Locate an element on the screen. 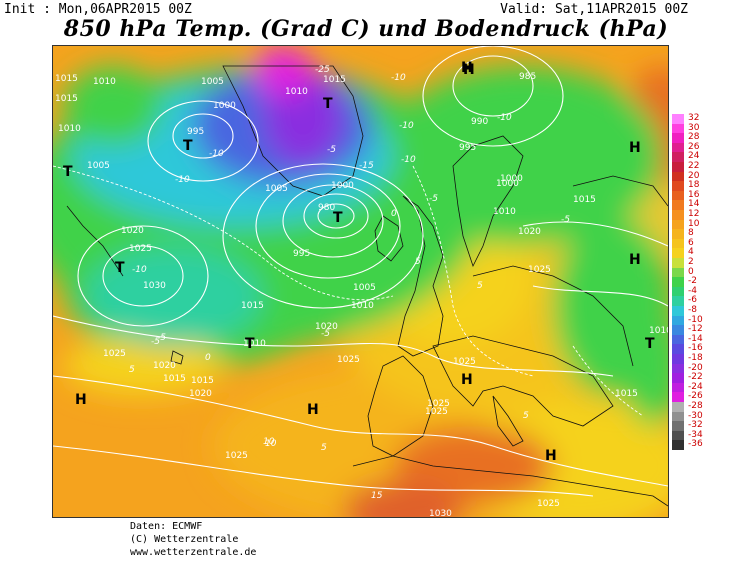  isotherm-label: 0 is located at coordinates (394, 214).